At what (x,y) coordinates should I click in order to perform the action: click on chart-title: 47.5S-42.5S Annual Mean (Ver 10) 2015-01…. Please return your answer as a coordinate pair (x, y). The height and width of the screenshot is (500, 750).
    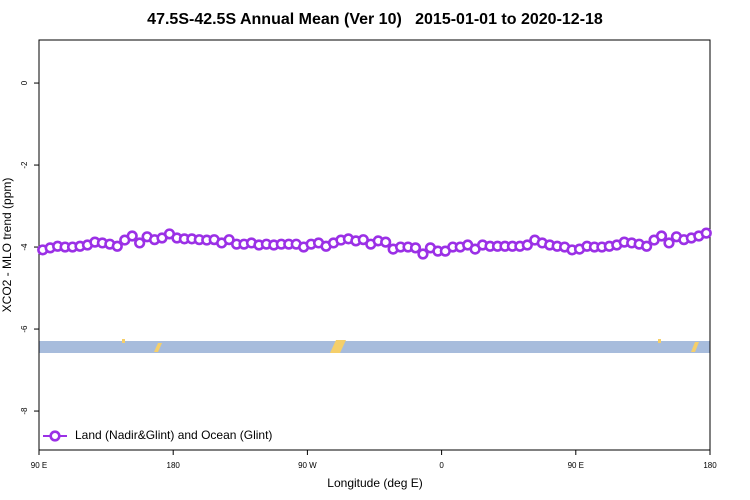
    Looking at the image, I should click on (375, 19).